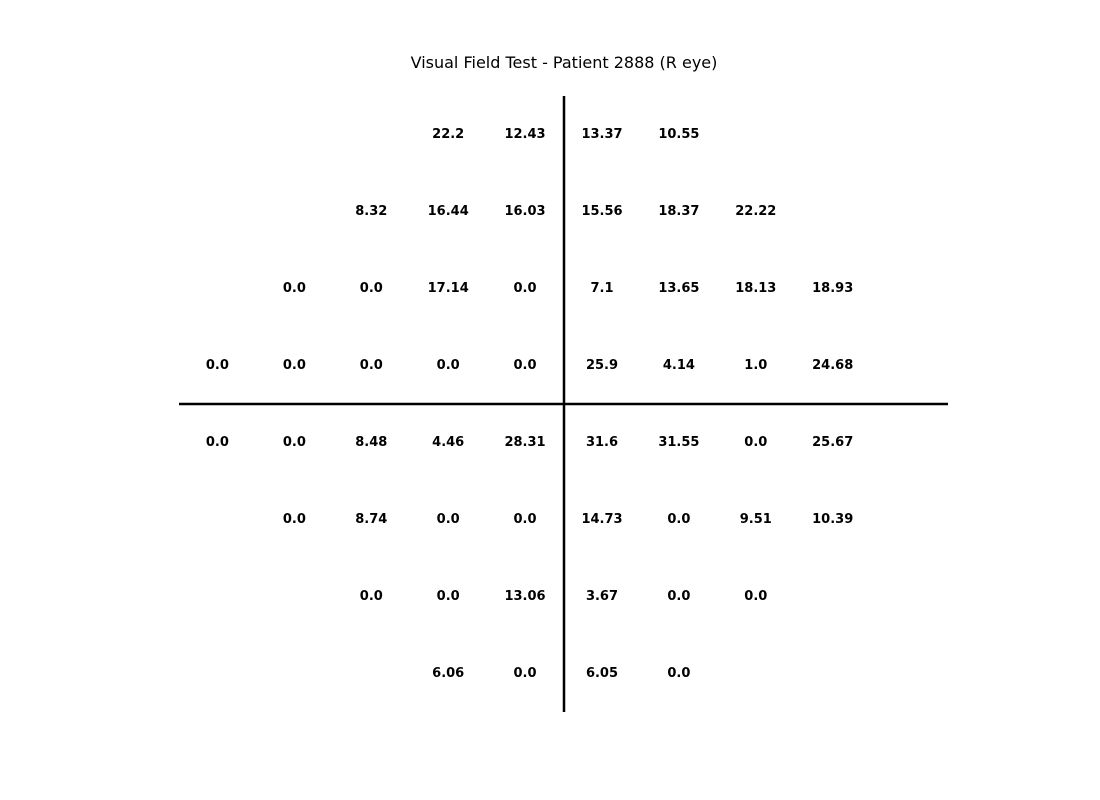 Image resolution: width=1100 pixels, height=800 pixels. I want to click on threshold-value: 13.37, so click(601, 134).